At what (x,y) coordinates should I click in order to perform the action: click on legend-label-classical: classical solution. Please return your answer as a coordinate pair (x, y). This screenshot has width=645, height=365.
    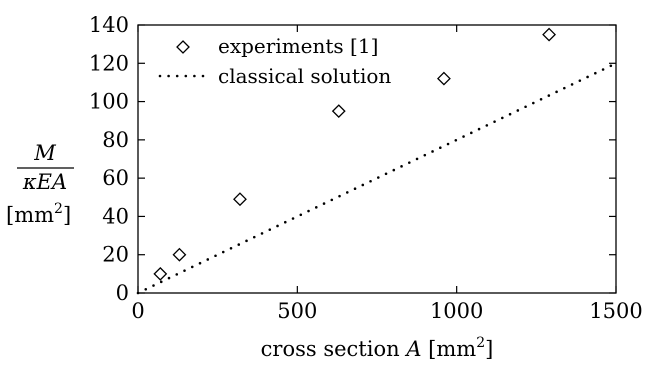
    Looking at the image, I should click on (304, 76).